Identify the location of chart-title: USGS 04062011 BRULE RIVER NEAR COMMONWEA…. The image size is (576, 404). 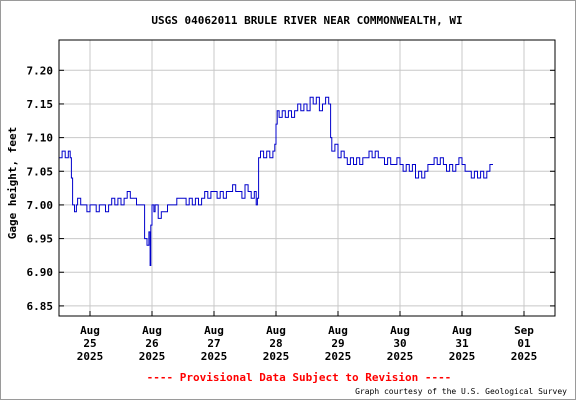
(306, 20).